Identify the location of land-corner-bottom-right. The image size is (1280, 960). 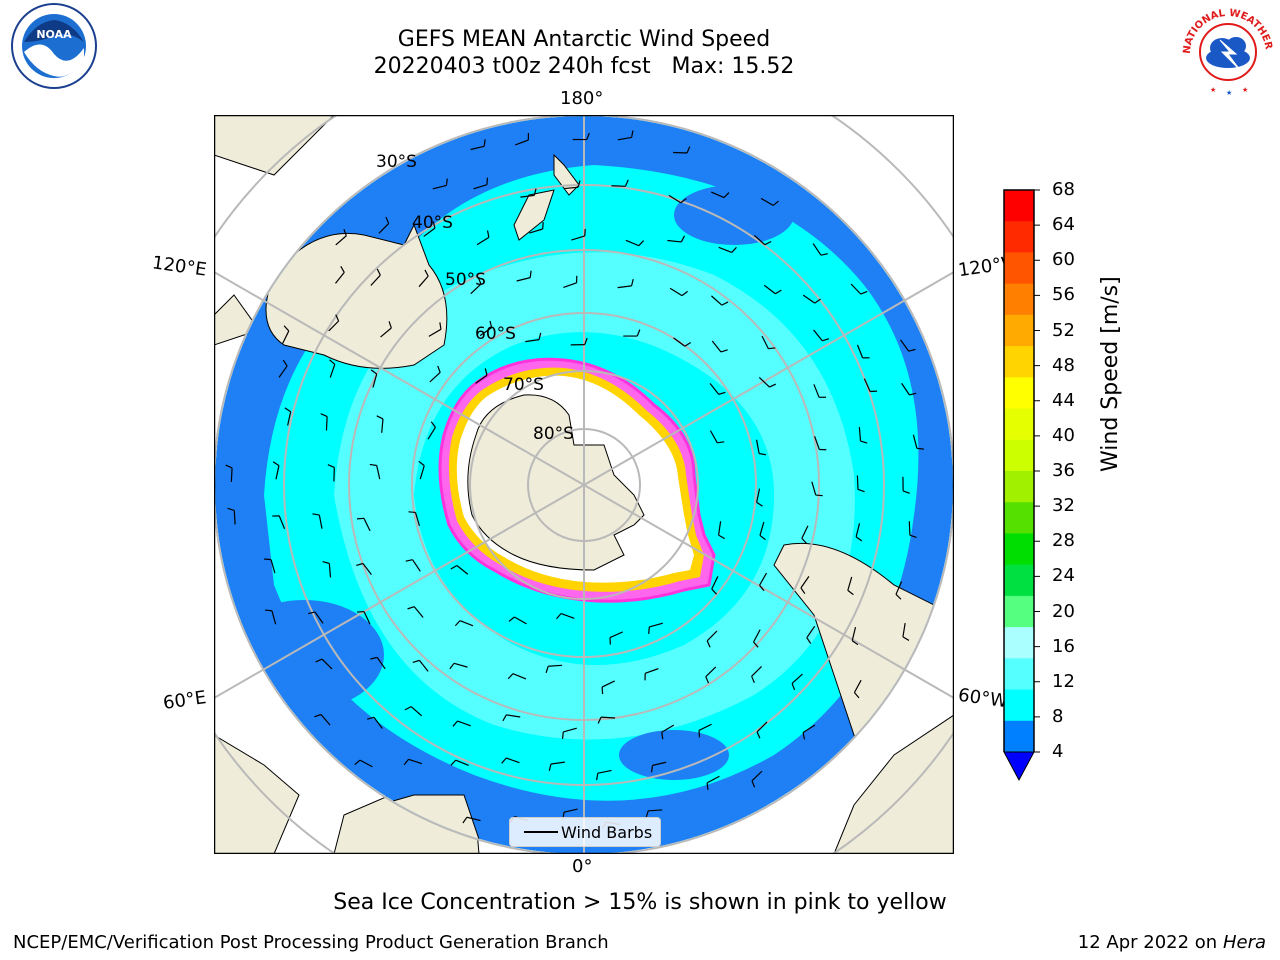
(893, 784).